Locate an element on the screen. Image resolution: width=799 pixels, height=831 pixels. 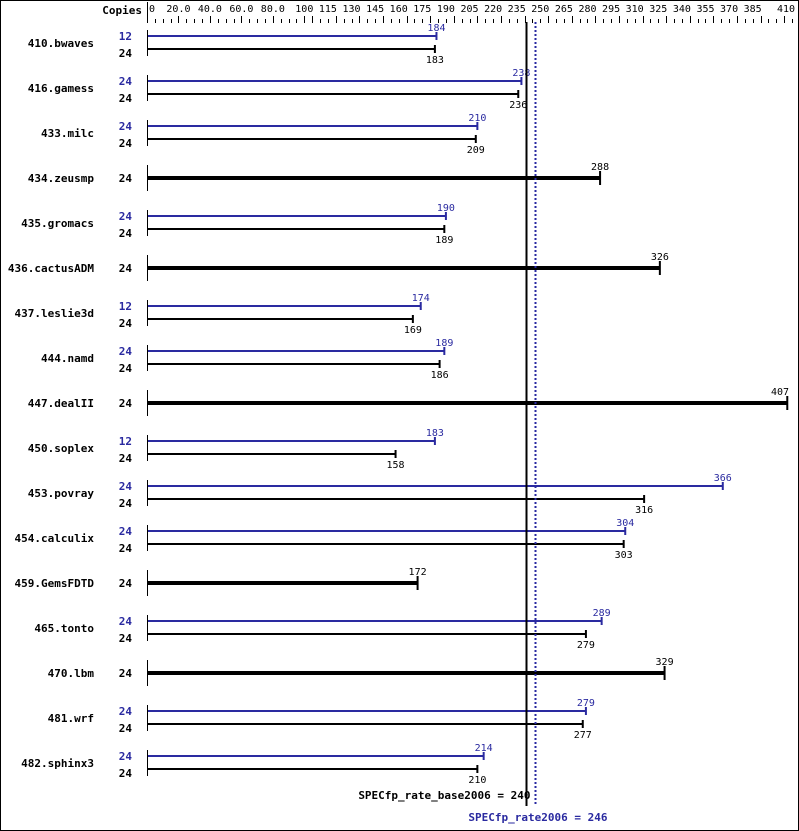
base-value-label: 288 is located at coordinates (600, 167).